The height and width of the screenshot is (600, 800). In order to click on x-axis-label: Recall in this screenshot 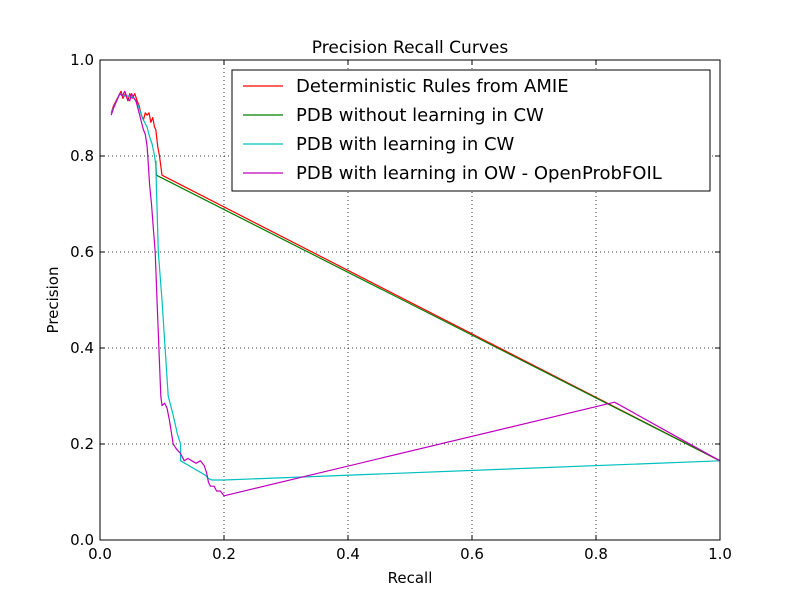, I will do `click(410, 578)`.